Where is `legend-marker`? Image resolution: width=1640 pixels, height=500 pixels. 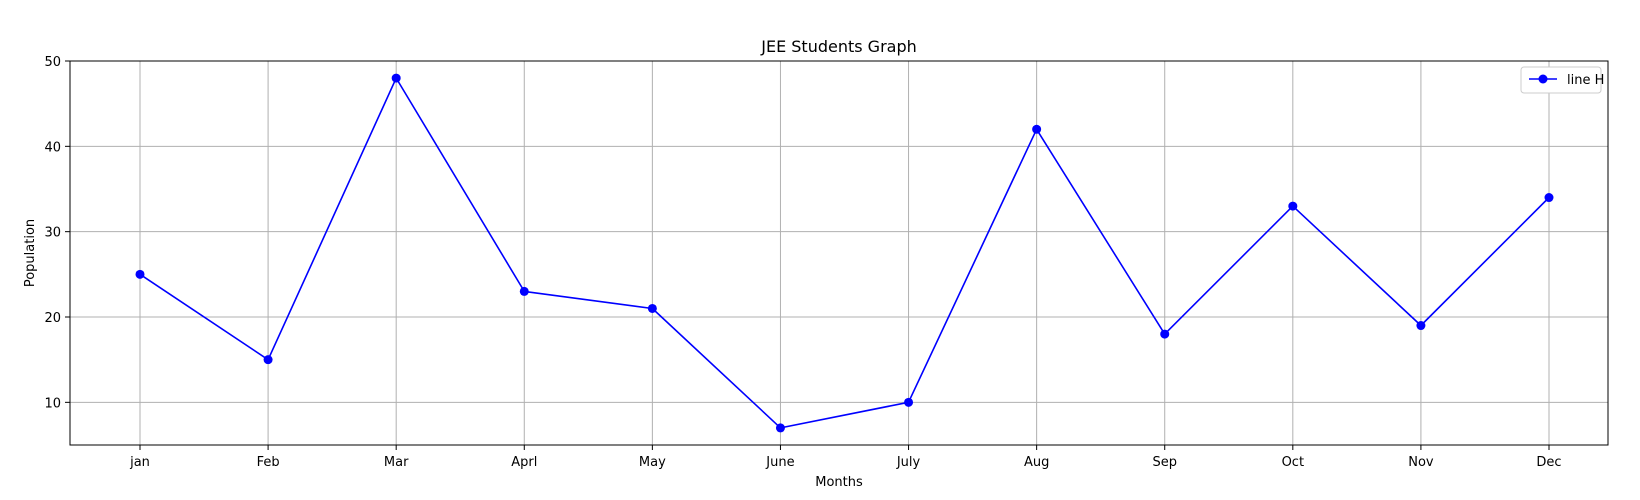
legend-marker is located at coordinates (1543, 79).